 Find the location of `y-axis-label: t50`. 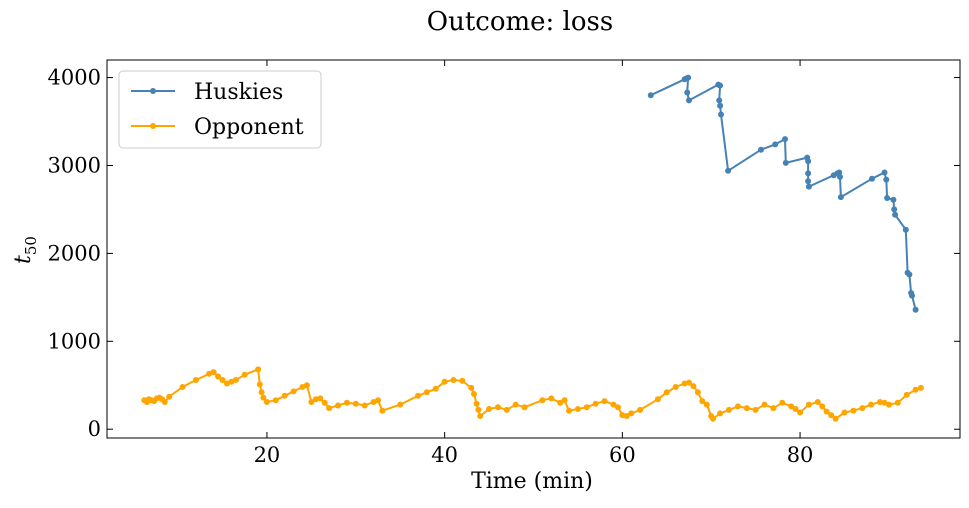

y-axis-label: t50 is located at coordinates (25, 250).